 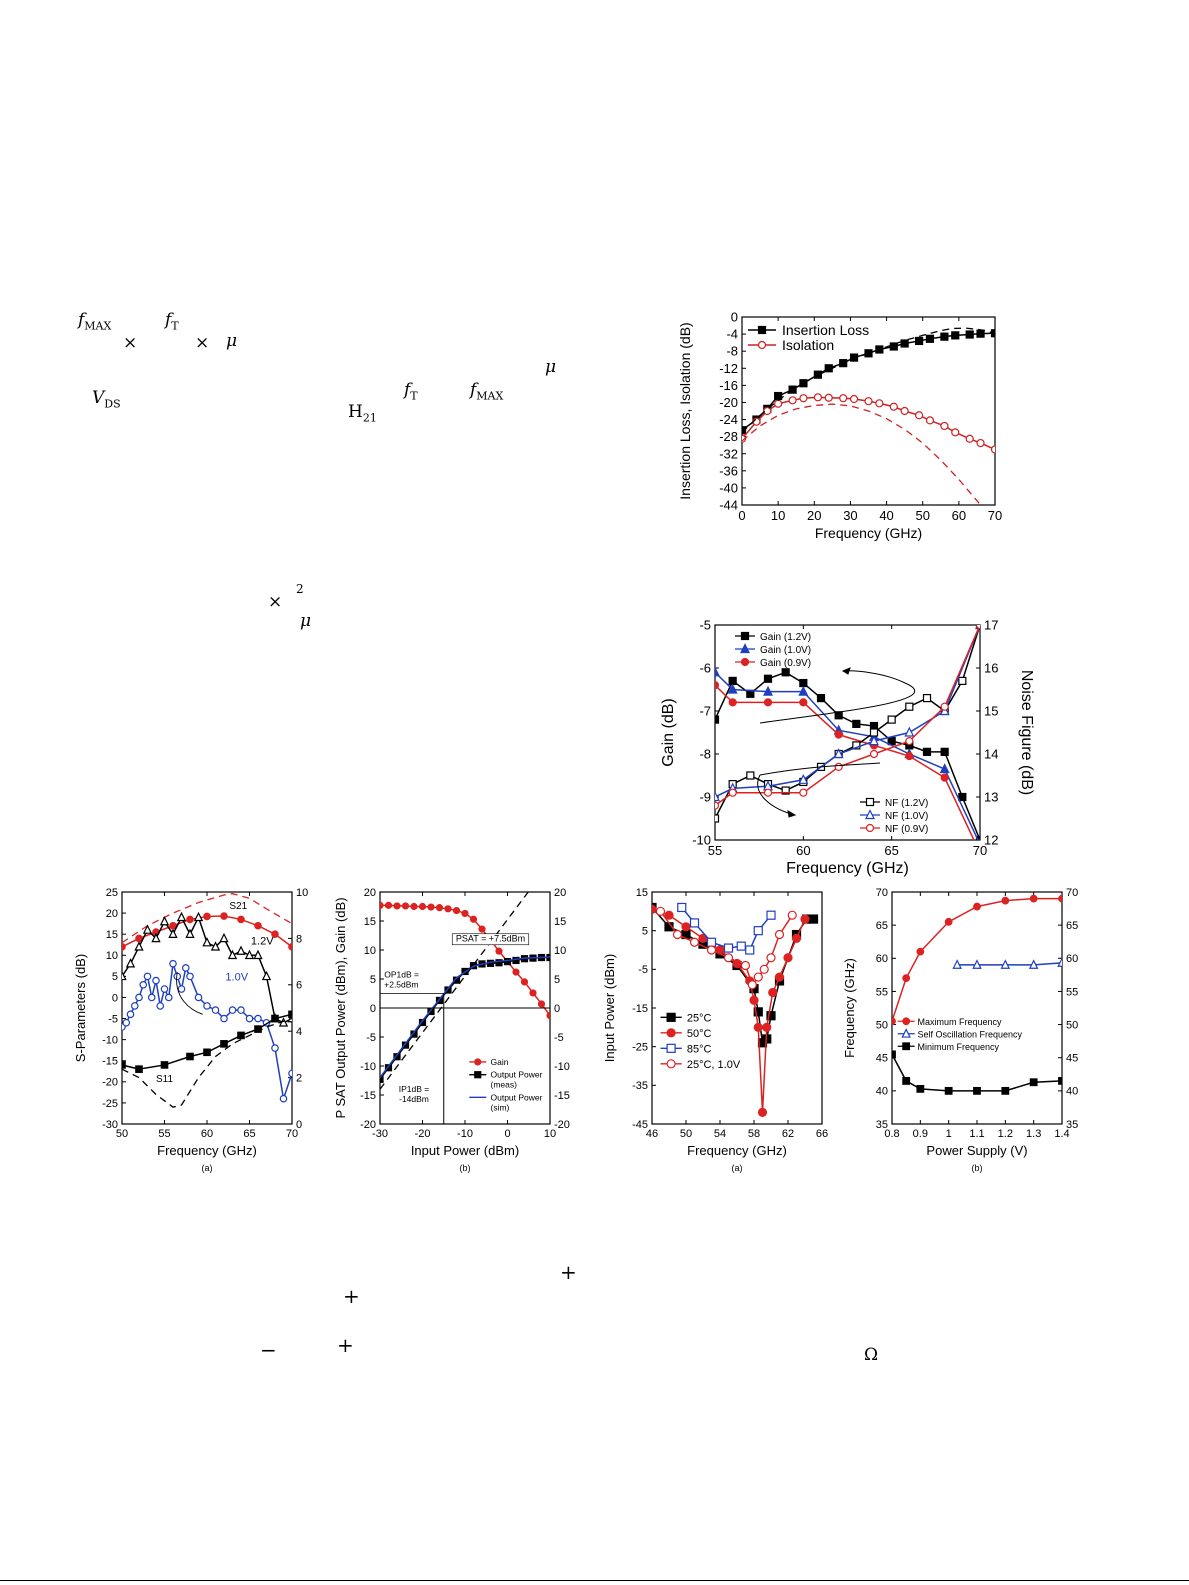 I want to click on x-tick-label: 50, so click(x=122, y=1134).